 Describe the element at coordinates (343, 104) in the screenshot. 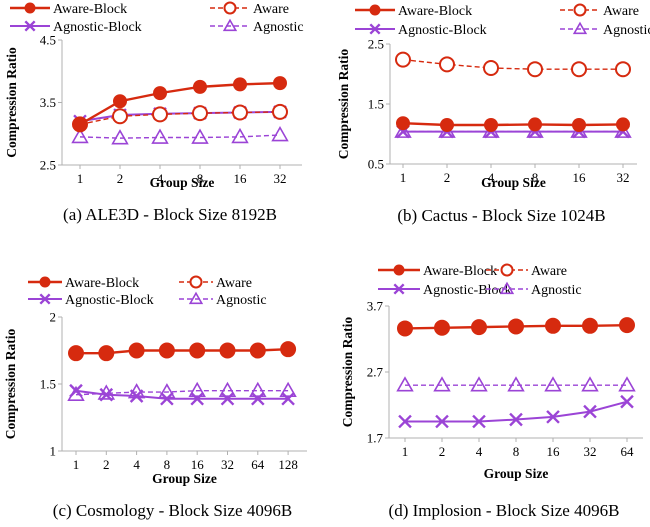

I see `y-axis-title: Compression Ratio` at that location.